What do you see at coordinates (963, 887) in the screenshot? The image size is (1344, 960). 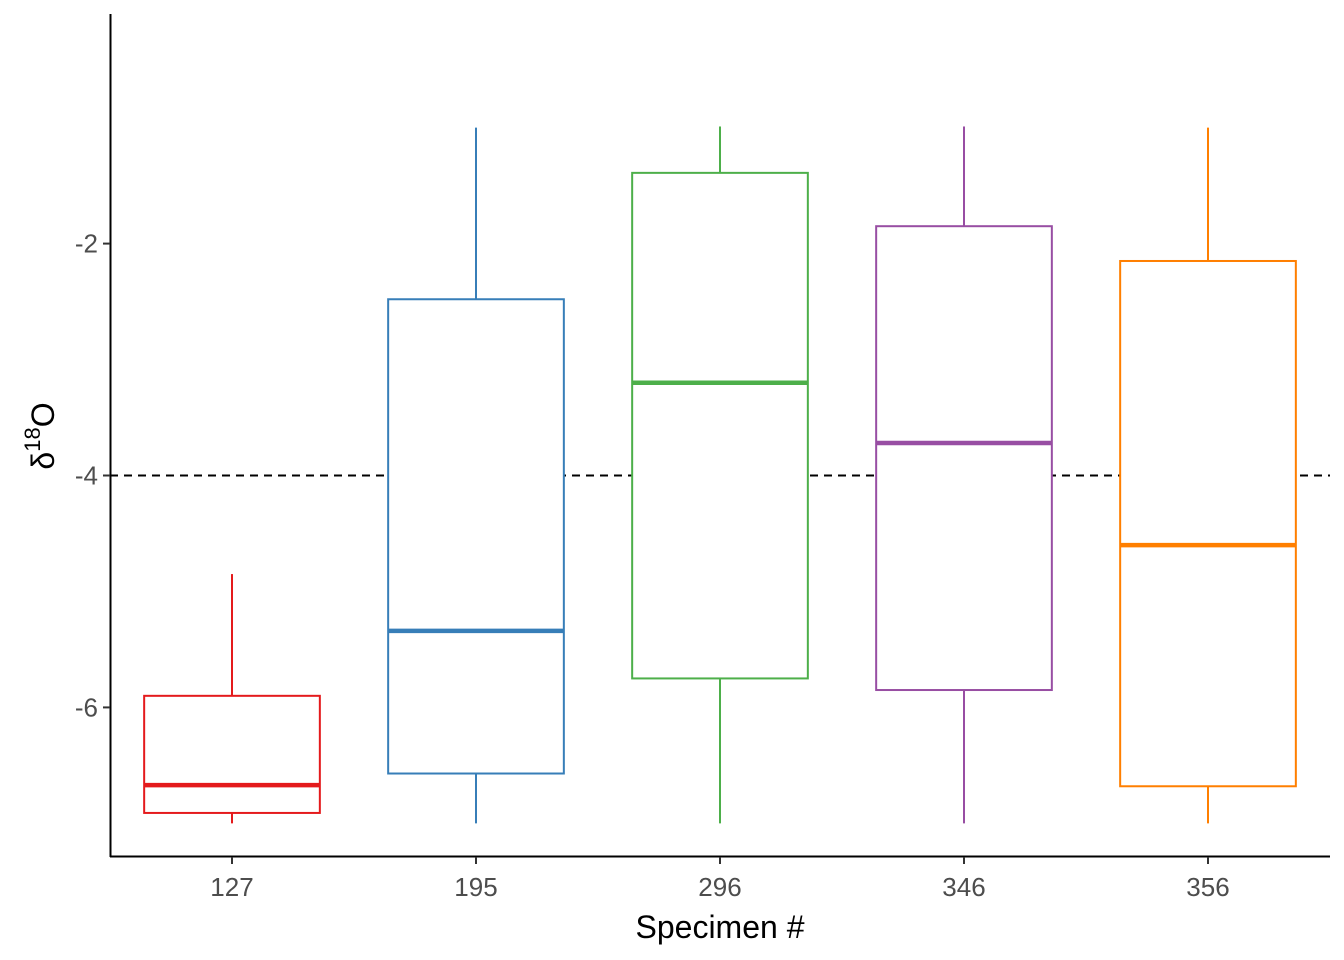 I see `x-tick-label: 346` at bounding box center [963, 887].